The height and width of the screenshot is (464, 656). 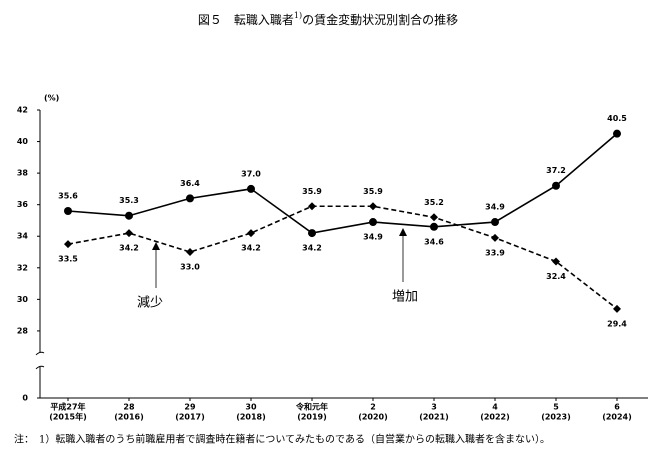 What do you see at coordinates (251, 417) in the screenshot?
I see `x-tick-label: (2018)` at bounding box center [251, 417].